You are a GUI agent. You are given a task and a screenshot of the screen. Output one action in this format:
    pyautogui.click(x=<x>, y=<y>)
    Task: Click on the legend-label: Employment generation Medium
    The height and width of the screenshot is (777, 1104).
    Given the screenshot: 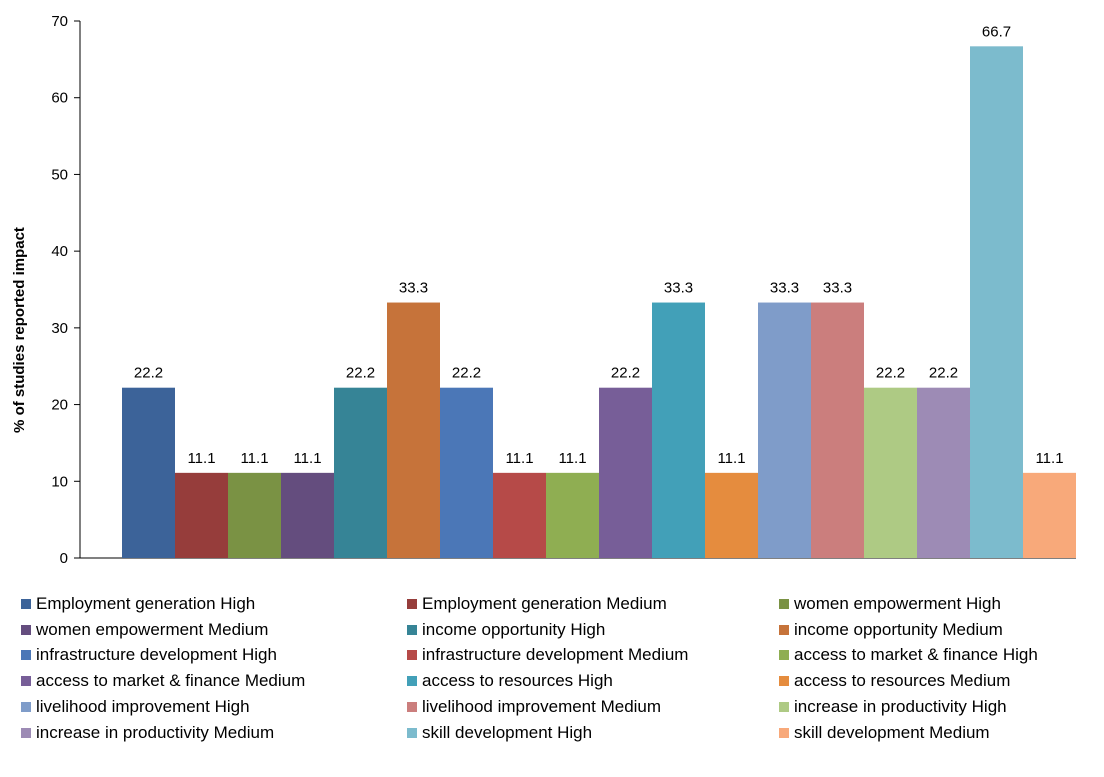 What is the action you would take?
    pyautogui.click(x=544, y=604)
    